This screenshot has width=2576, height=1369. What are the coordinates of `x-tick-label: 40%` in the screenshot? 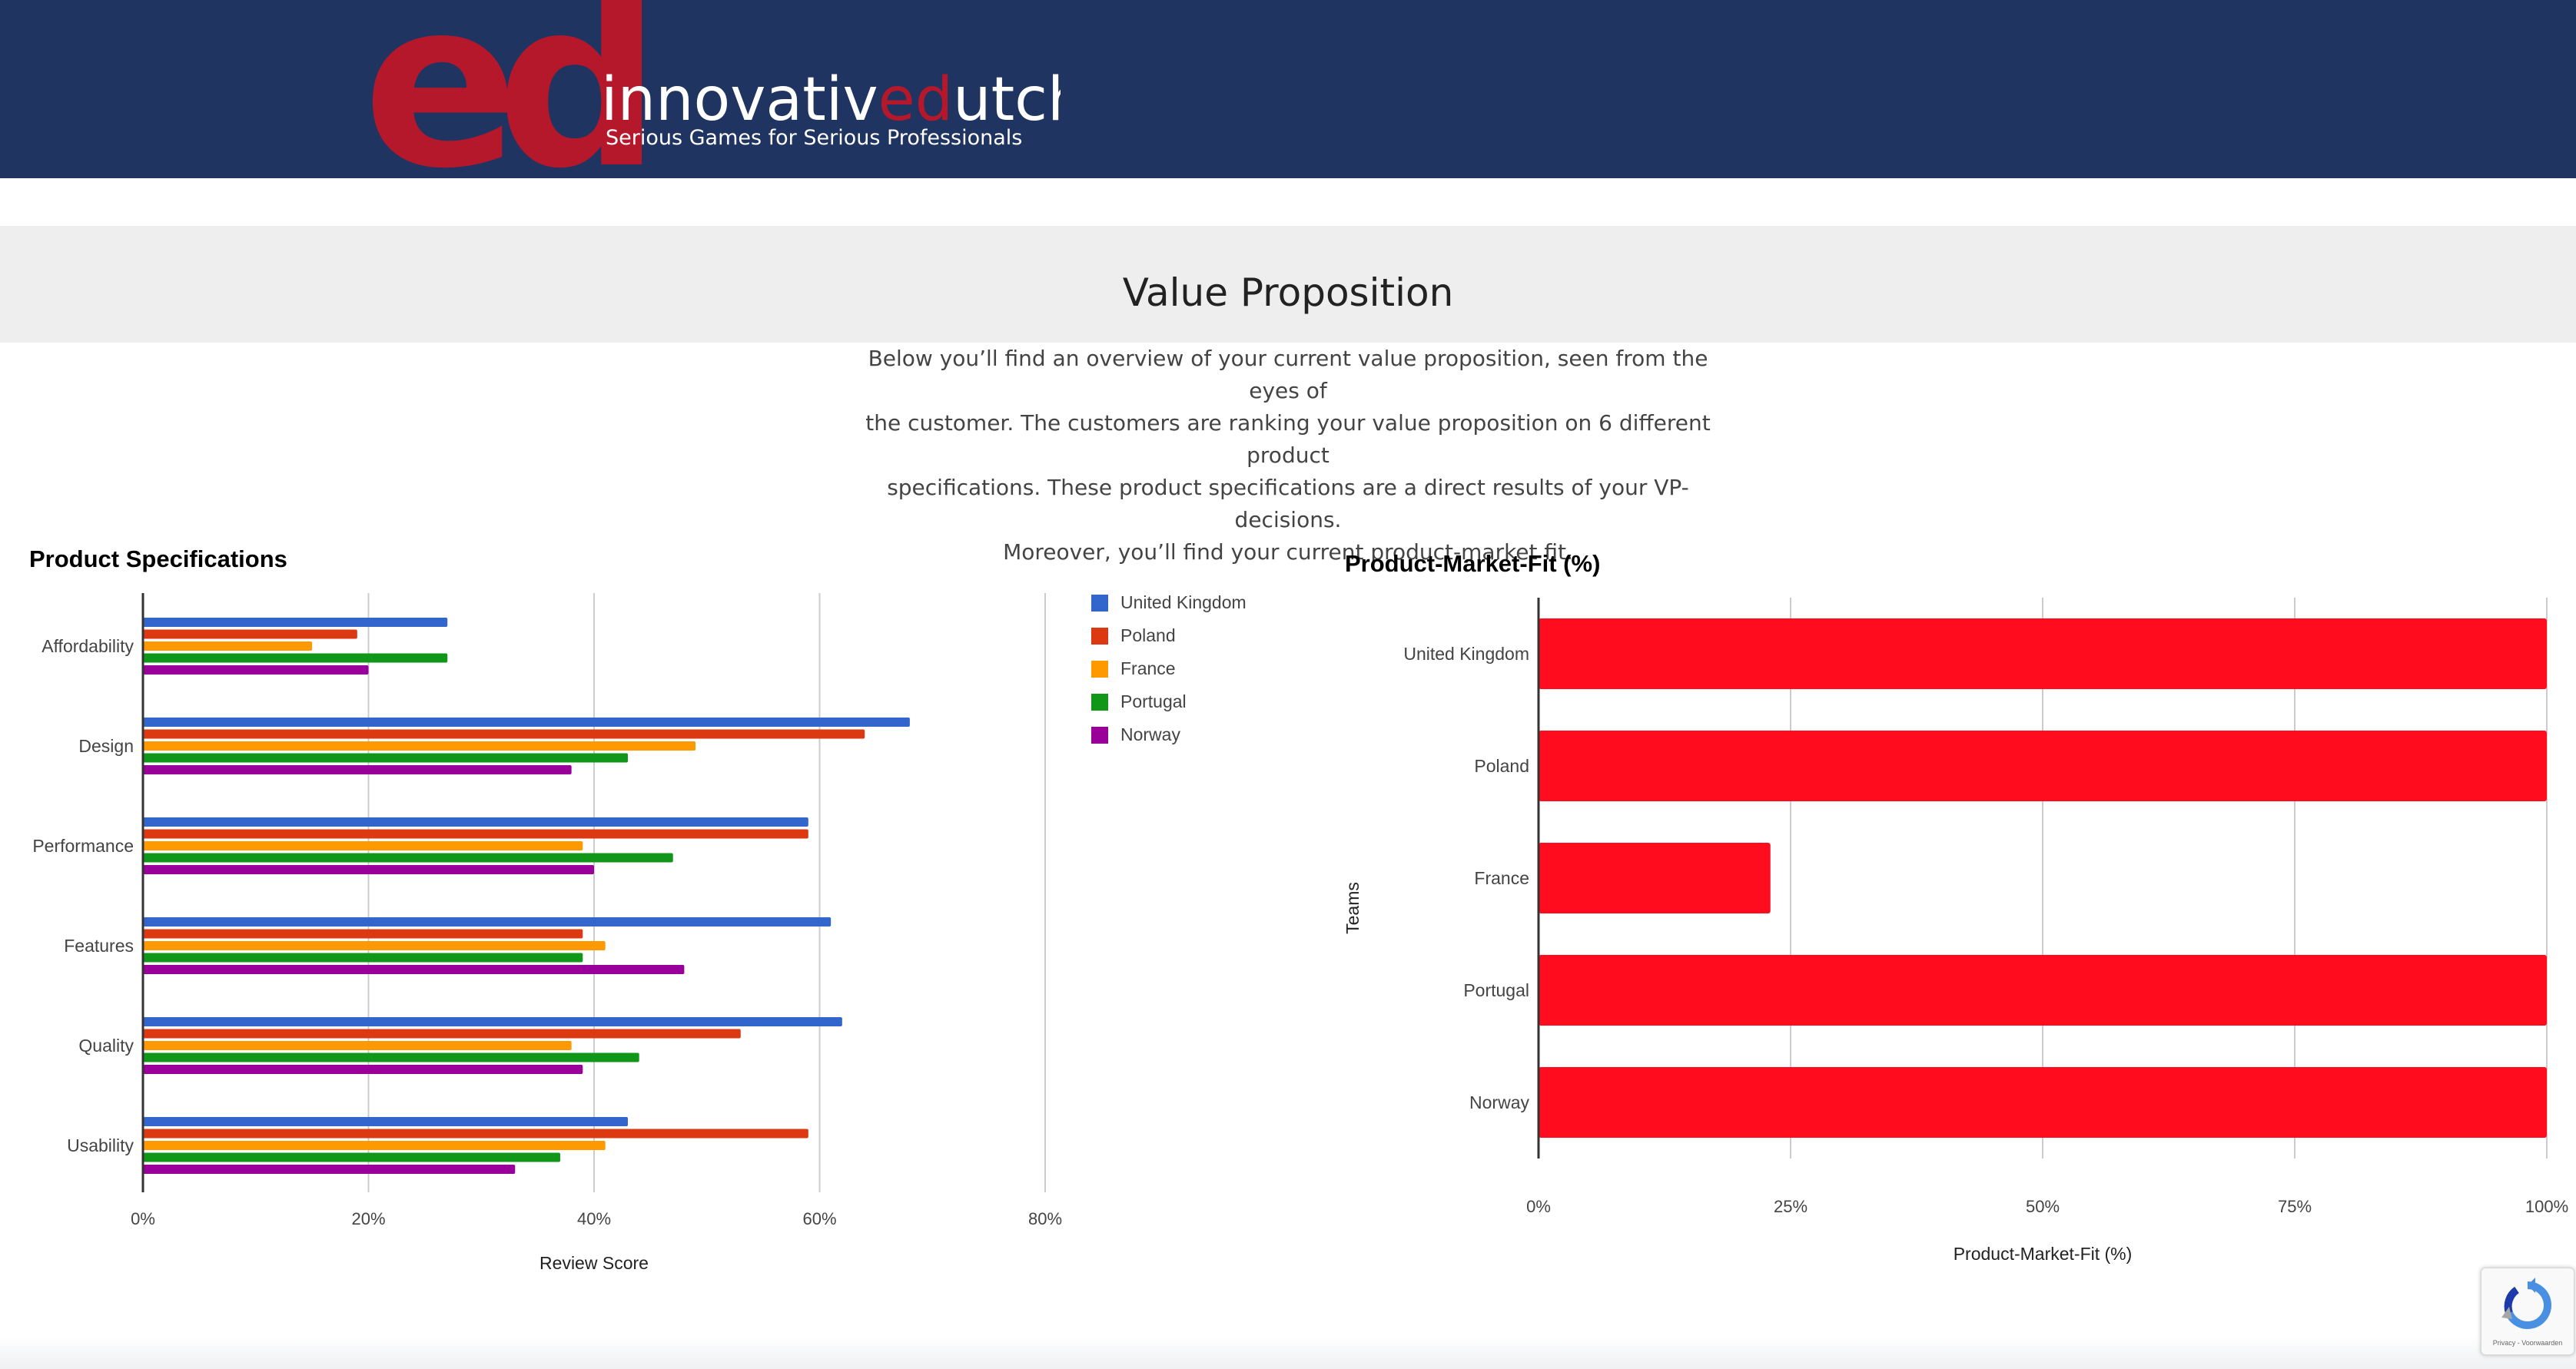 It's located at (594, 1218).